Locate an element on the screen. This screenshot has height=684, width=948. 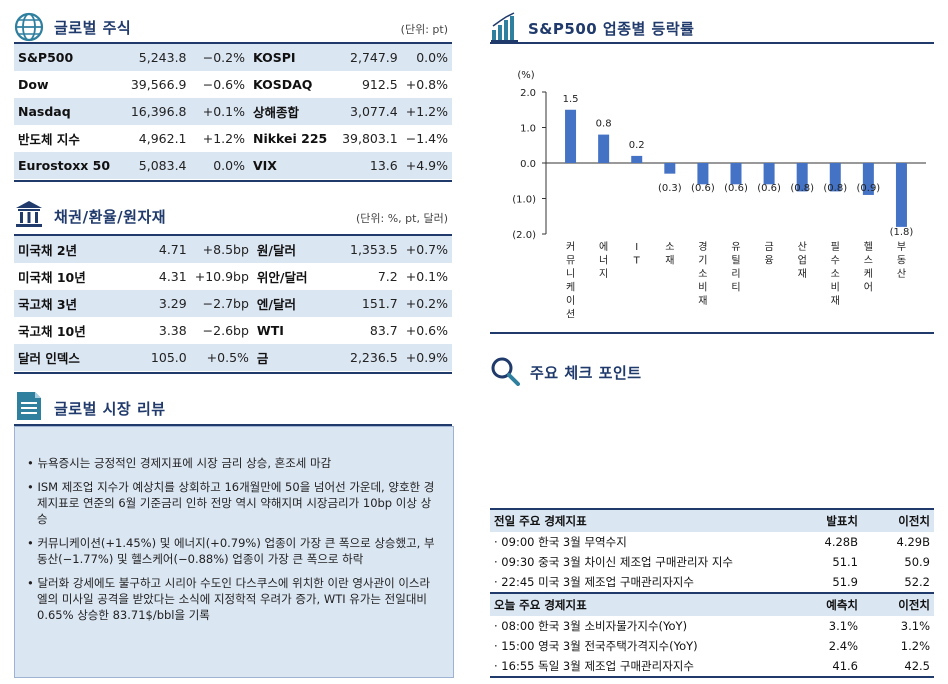
right-value: 13.6 is located at coordinates (370, 165).